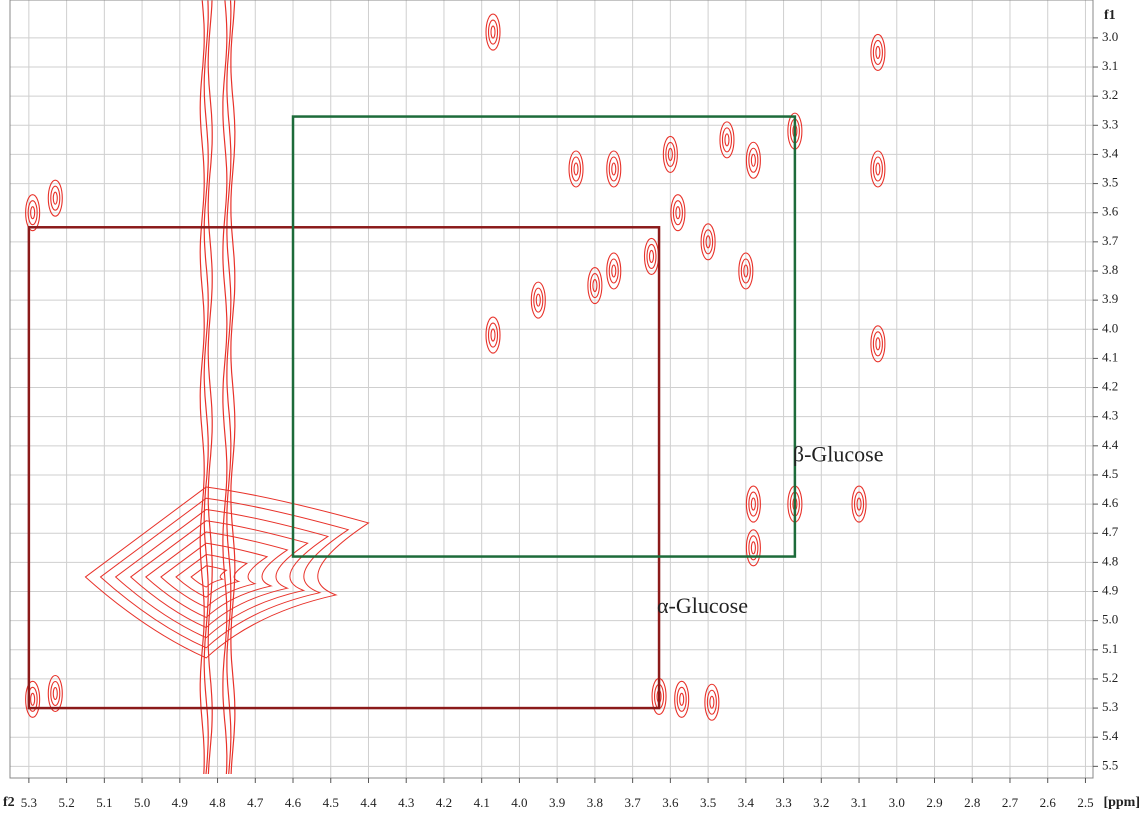  Describe the element at coordinates (482, 802) in the screenshot. I see `x-tick-label: 4.1` at that location.